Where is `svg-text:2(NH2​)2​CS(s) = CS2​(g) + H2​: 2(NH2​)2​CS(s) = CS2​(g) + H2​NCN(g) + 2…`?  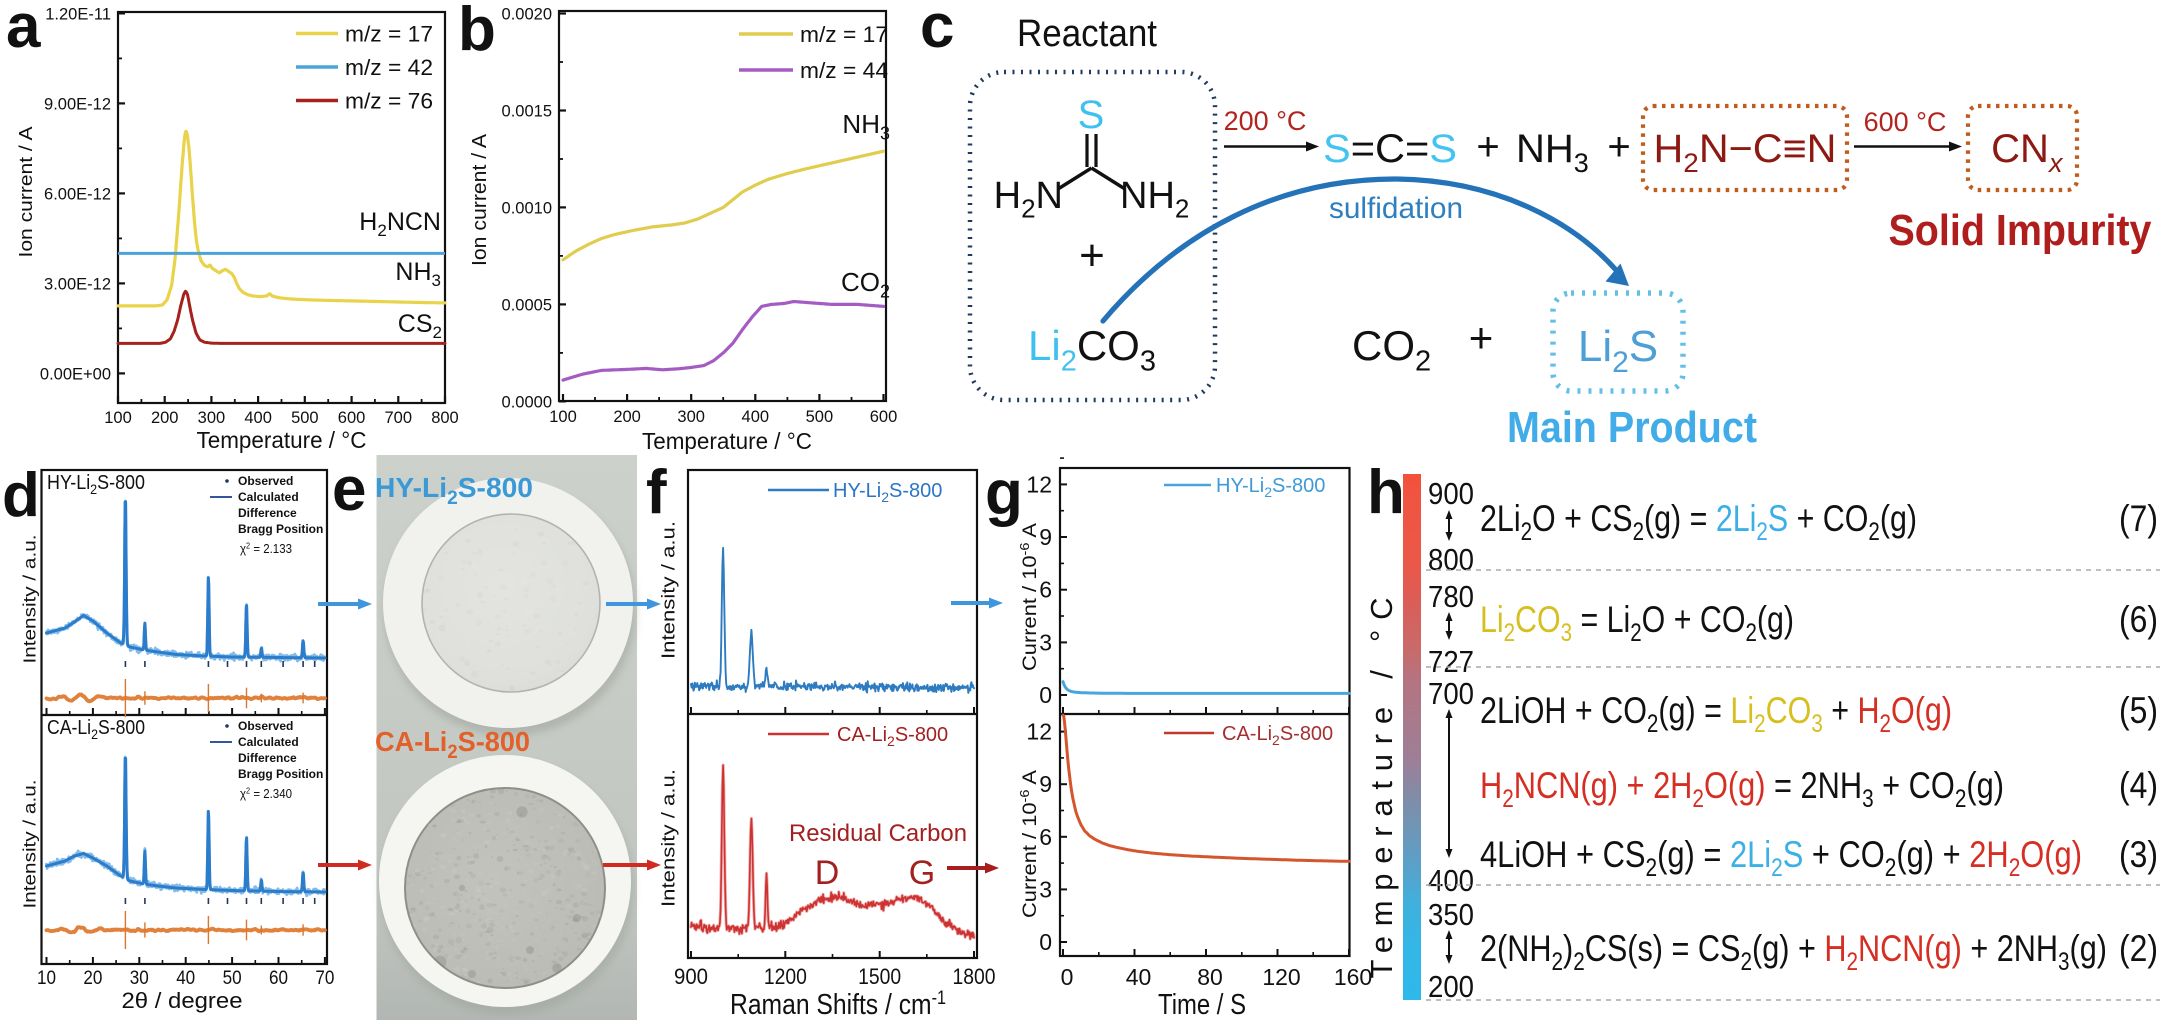
svg-text:2(NH2​)2​CS(s) = CS2​(g) + H2​: 2(NH2​)2​CS(s) = CS2​(g) + H2​NCN(g) + 2… is located at coordinates (1793, 952).